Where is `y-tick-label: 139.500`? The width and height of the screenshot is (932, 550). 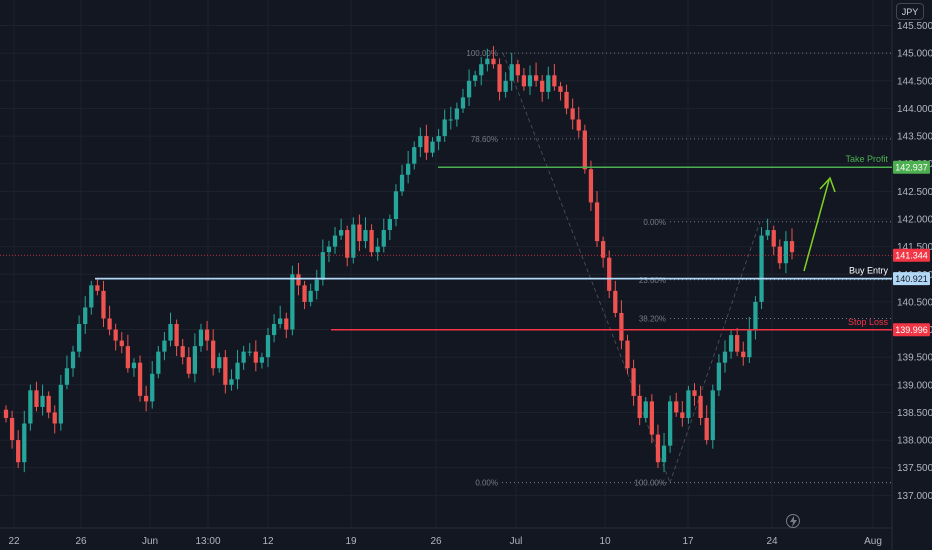 y-tick-label: 139.500 is located at coordinates (914, 358).